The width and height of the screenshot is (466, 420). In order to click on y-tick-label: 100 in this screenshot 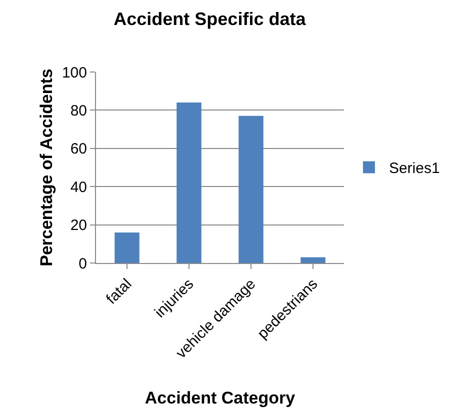, I will do `click(74, 73)`.